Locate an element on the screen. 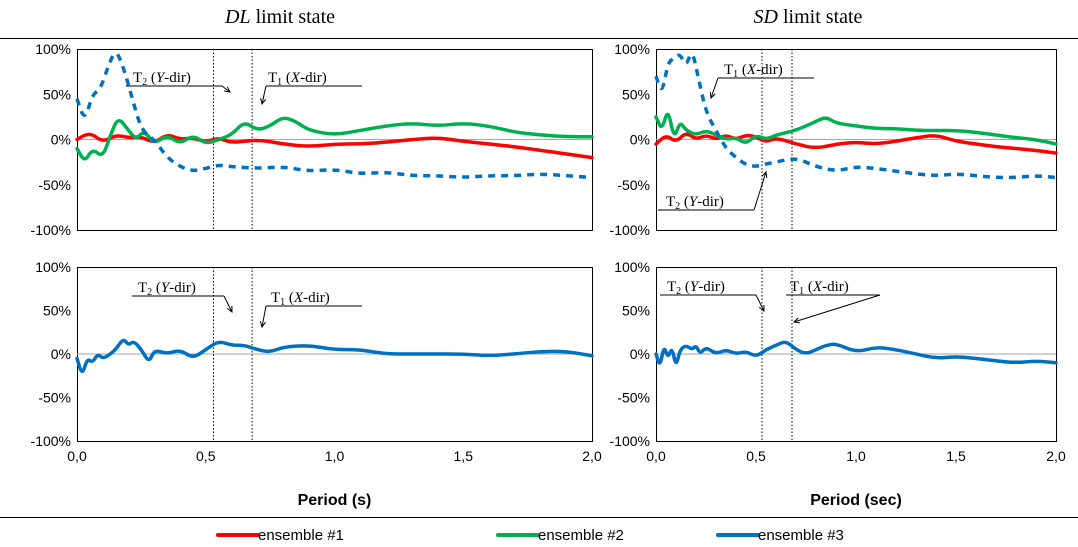  legend-item: ensemble #1 is located at coordinates (280, 535).